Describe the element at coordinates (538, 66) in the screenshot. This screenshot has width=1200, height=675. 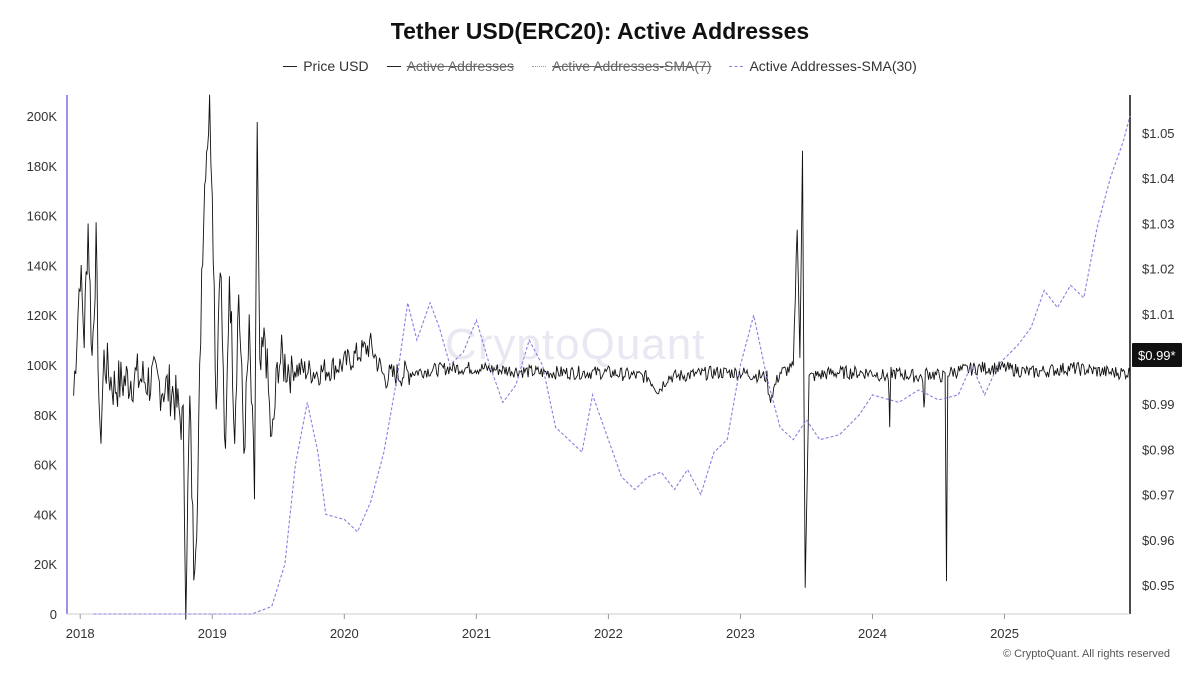
I see `legend-swatch-dotted` at that location.